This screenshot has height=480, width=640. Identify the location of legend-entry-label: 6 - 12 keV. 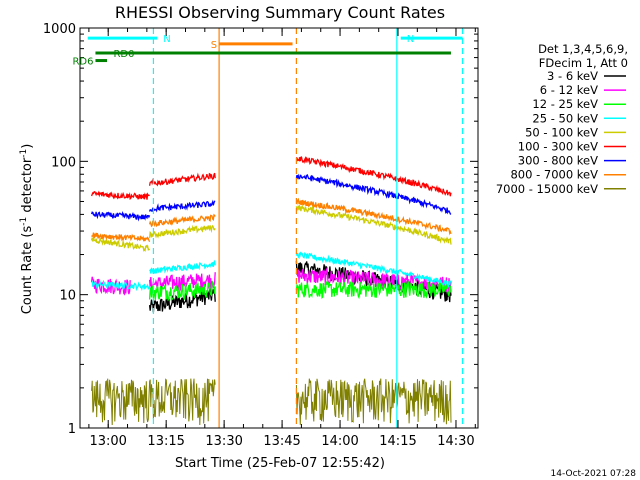
(569, 90).